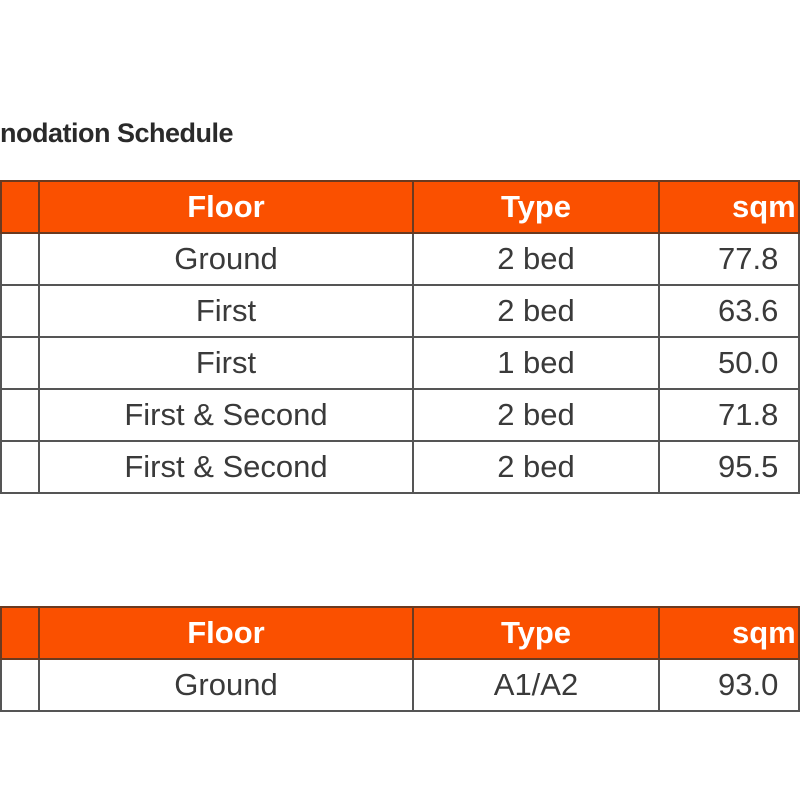  I want to click on schedule-title: nodation Schedule, so click(117, 133).